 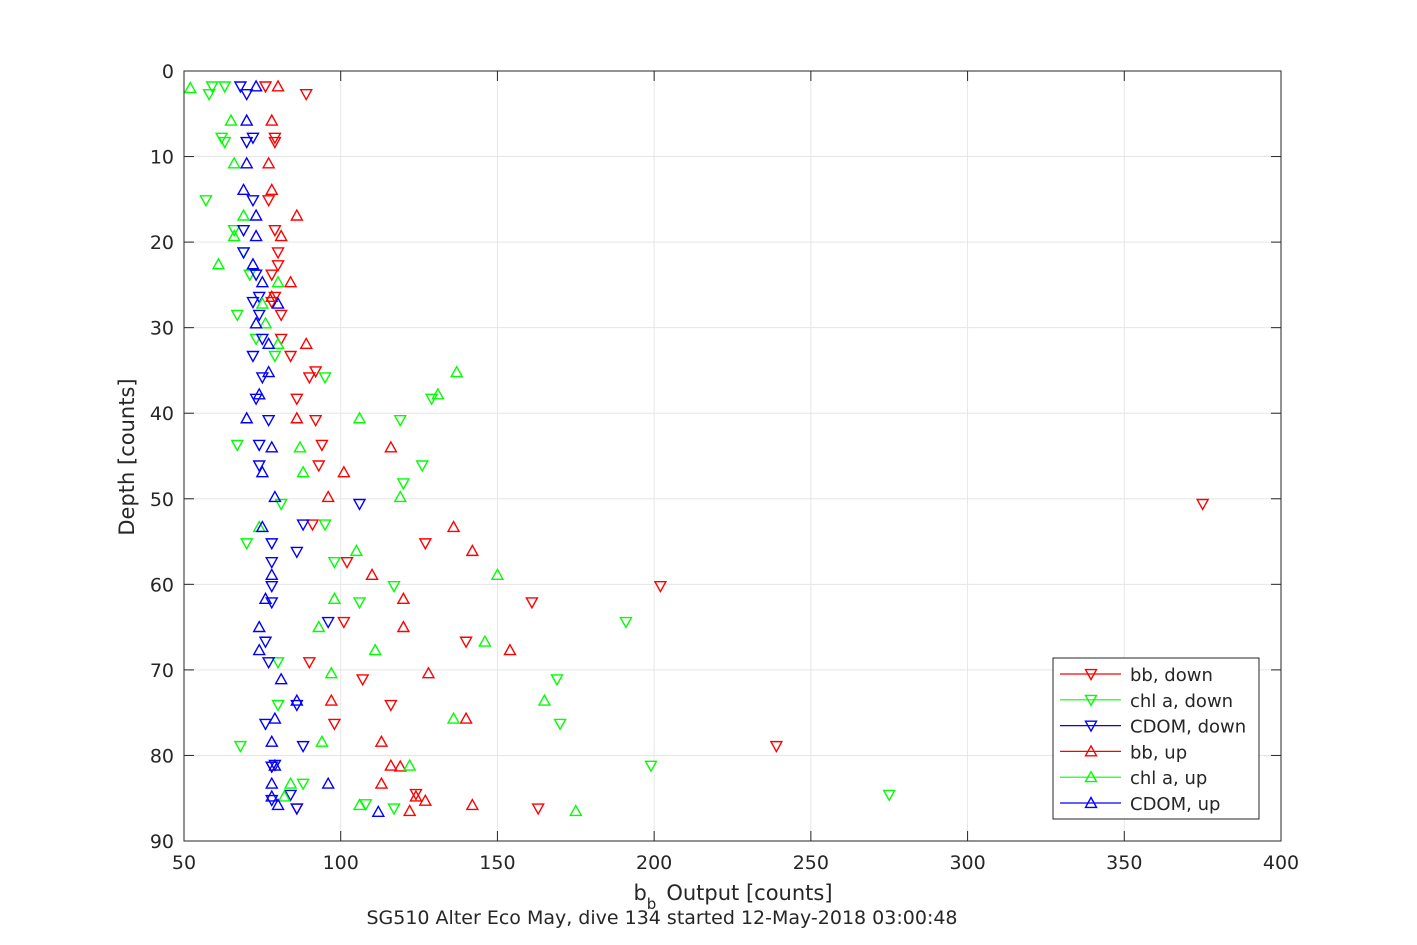 What do you see at coordinates (162, 500) in the screenshot?
I see `y-tick-label: 50` at bounding box center [162, 500].